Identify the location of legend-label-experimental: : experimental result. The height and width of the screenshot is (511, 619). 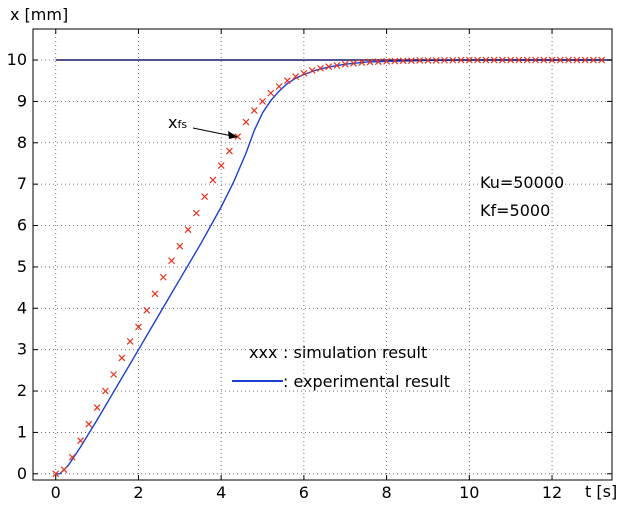
(366, 381).